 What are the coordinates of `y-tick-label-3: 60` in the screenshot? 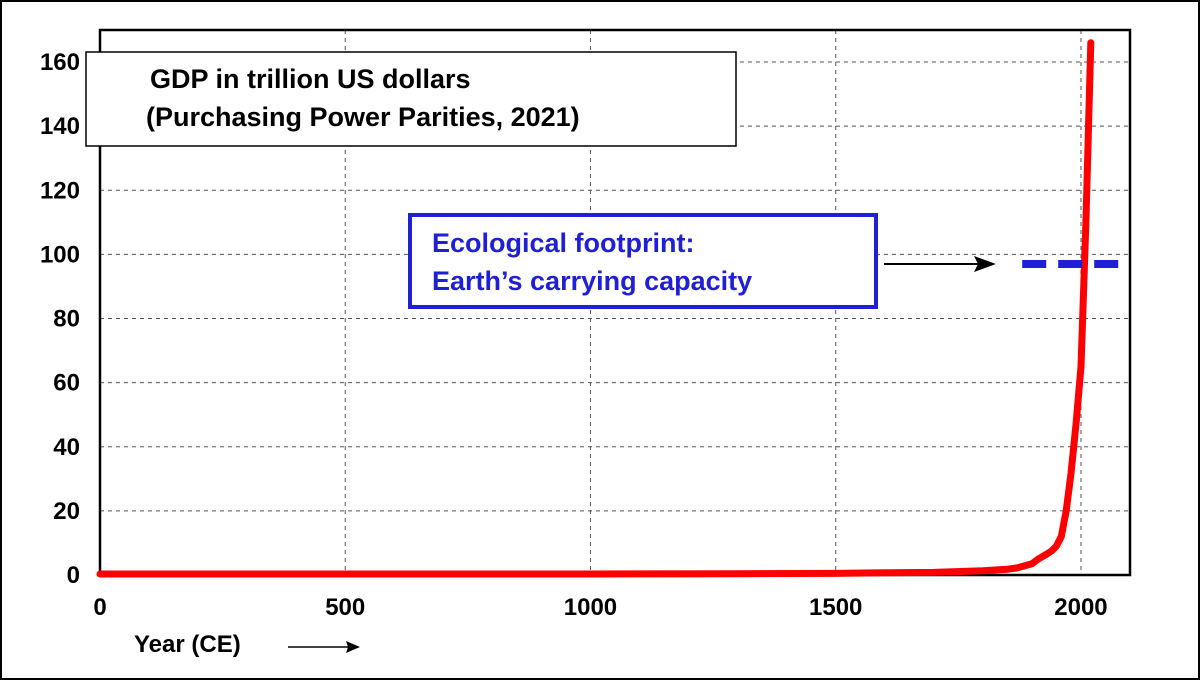 It's located at (66, 383).